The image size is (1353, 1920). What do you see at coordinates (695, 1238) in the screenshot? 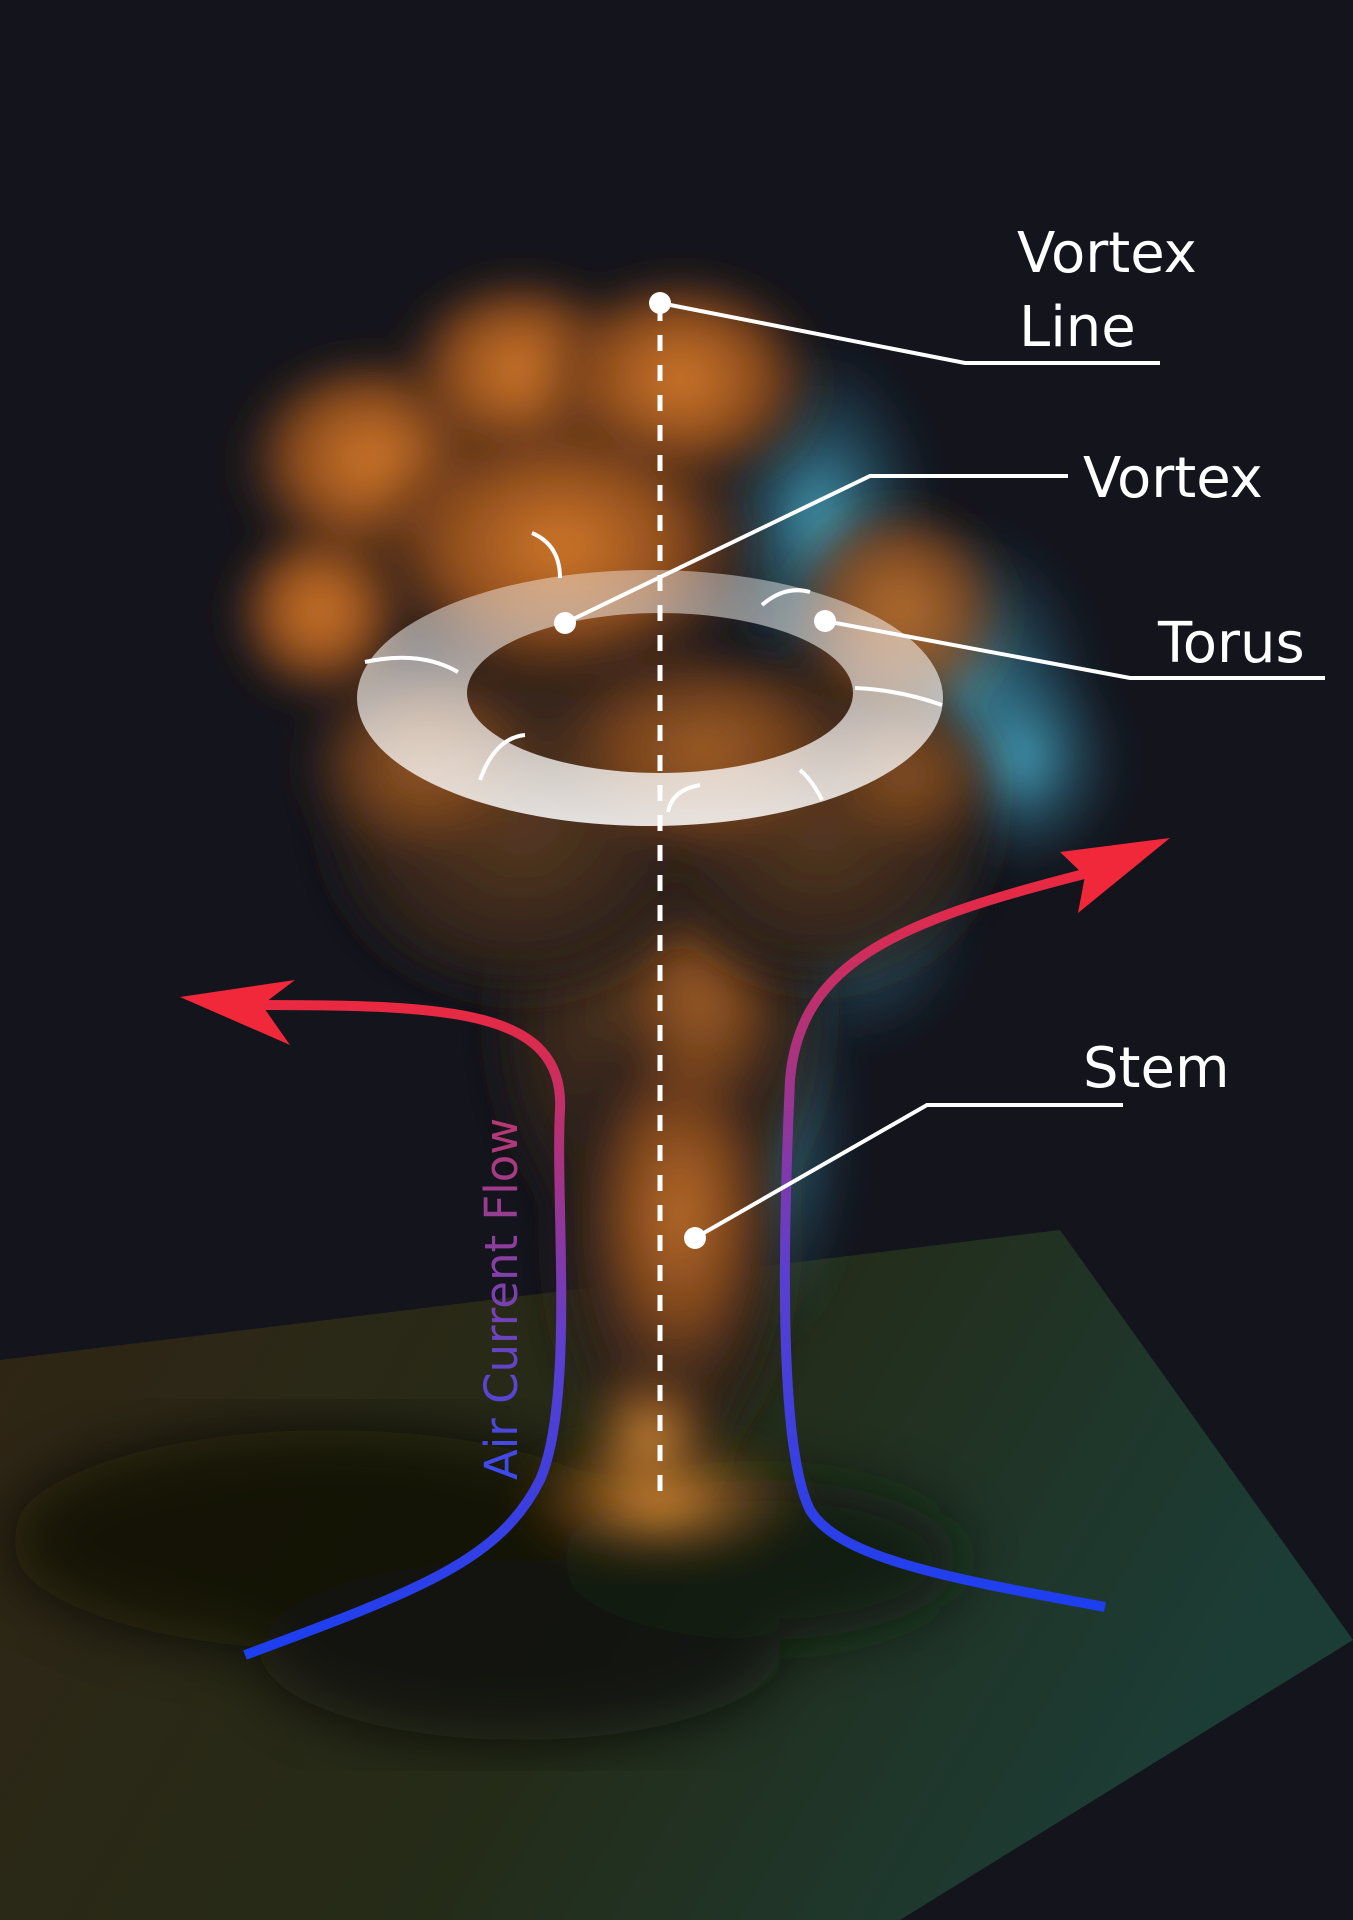
I see `stem-dot` at bounding box center [695, 1238].